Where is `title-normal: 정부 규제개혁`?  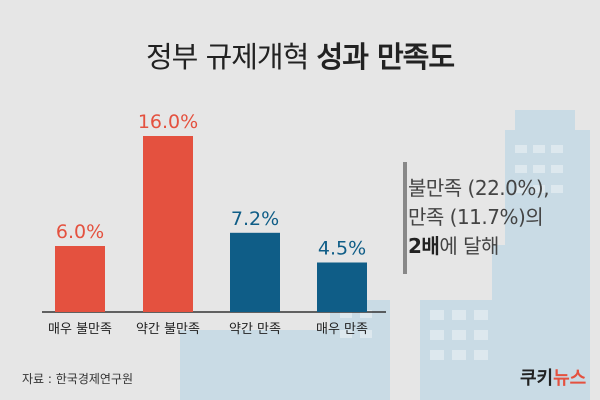 title-normal: 정부 규제개혁 is located at coordinates (227, 57).